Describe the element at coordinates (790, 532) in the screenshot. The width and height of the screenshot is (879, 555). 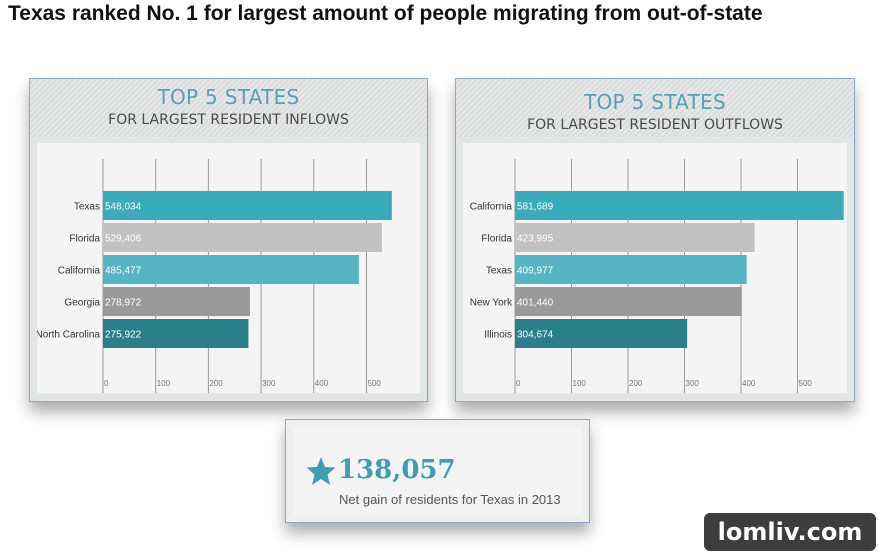
I see `watermark: lomliv.com` at that location.